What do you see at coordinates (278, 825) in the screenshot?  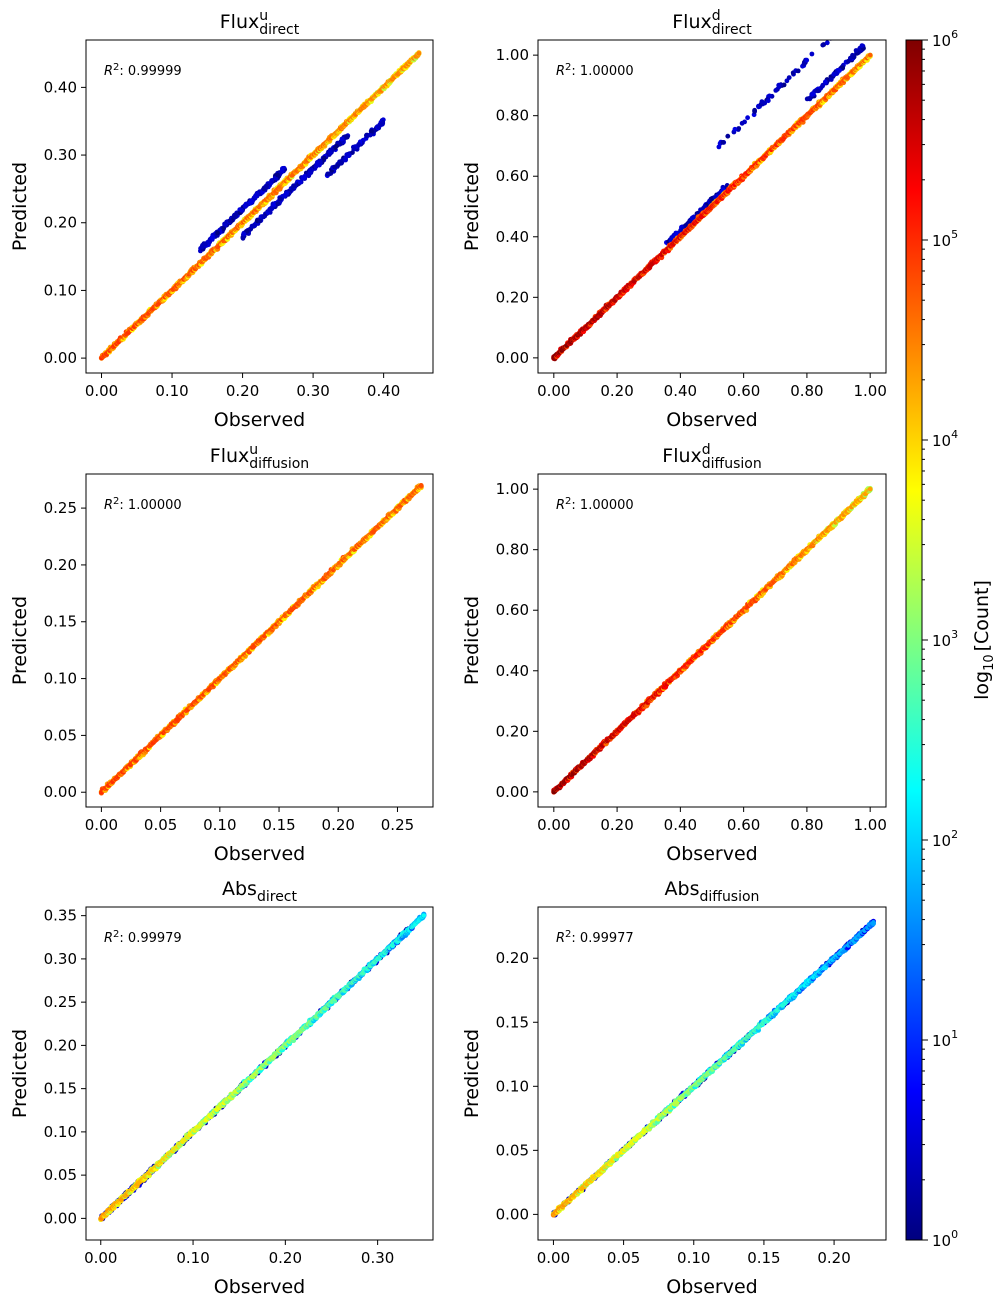 I see `x-tick-label: 0.15` at bounding box center [278, 825].